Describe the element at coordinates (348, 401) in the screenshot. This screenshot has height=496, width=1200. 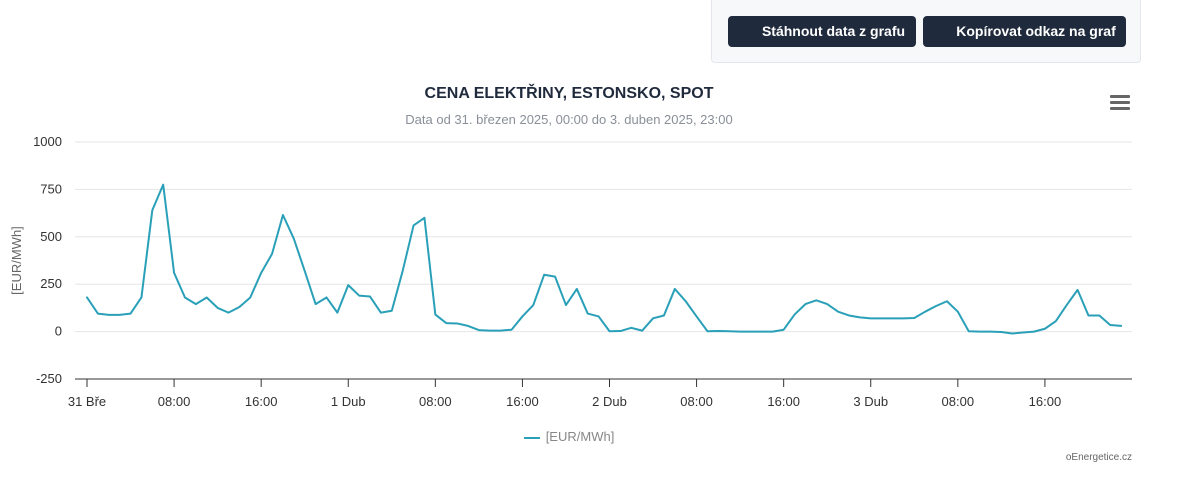
I see `x-tick-label: 1 Dub` at that location.